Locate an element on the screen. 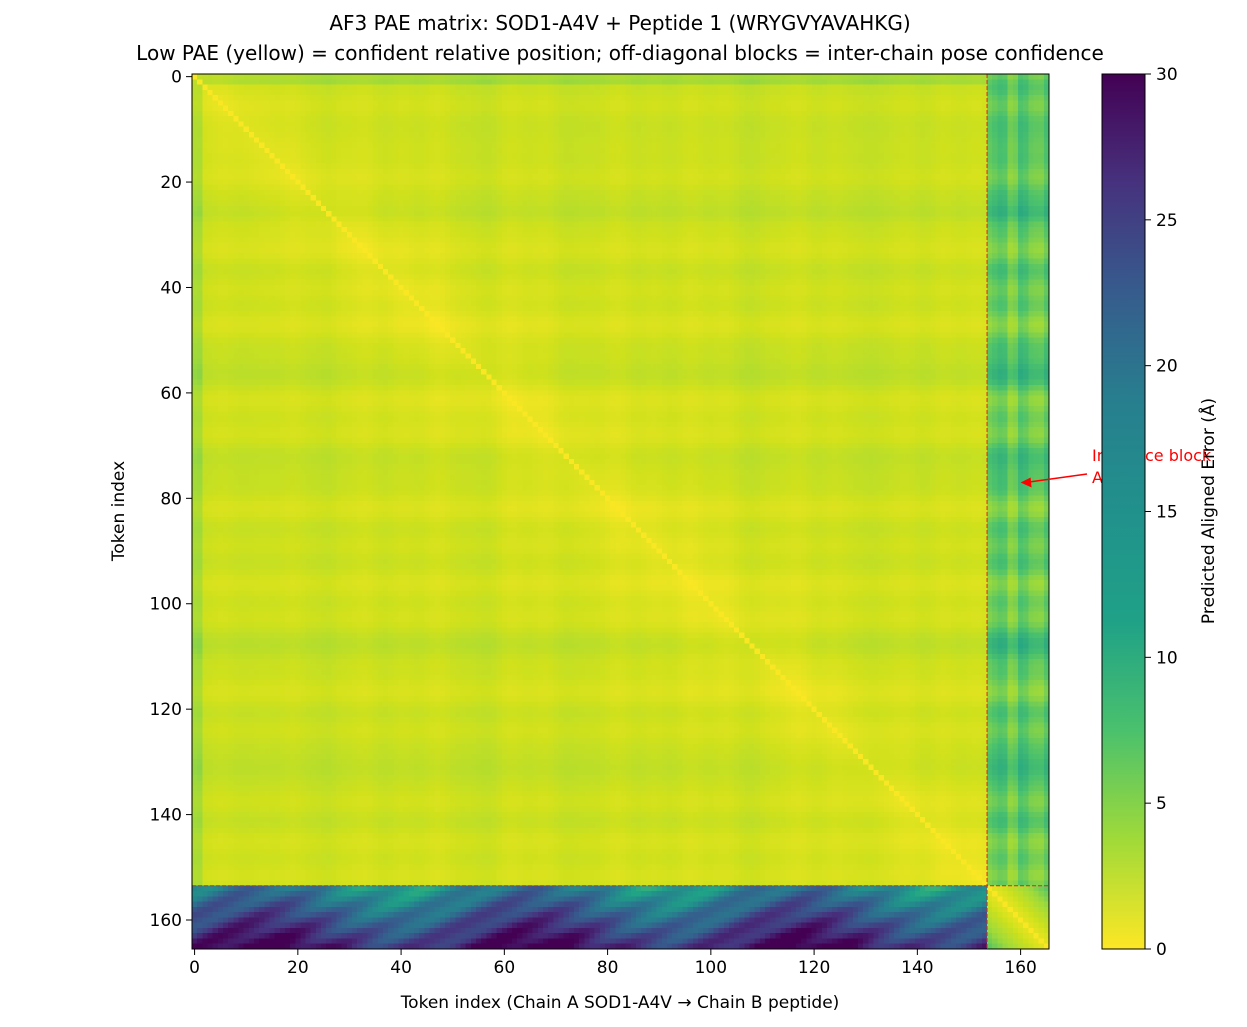 Image resolution: width=1247 pixels, height=1027 pixels. y-tick-label: 160 is located at coordinates (166, 921).